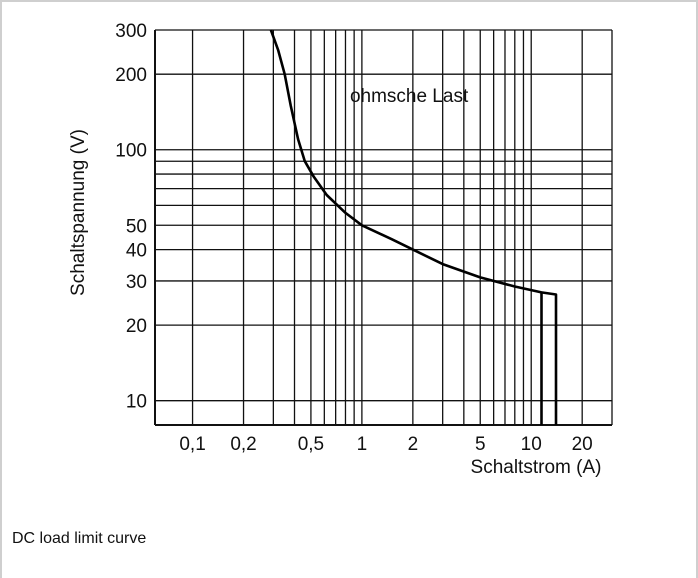 The image size is (698, 578). What do you see at coordinates (536, 467) in the screenshot?
I see `x-axis-title: Schaltstrom (A)` at bounding box center [536, 467].